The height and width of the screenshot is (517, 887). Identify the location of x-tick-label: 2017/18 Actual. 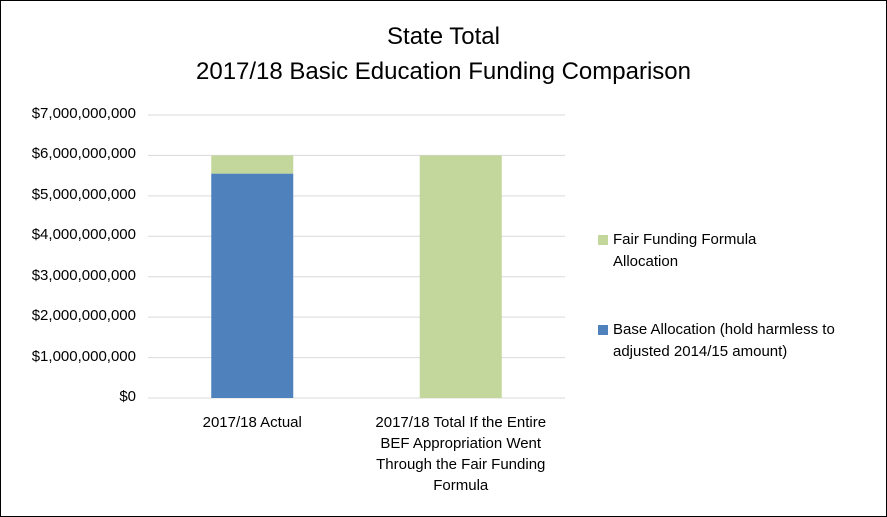
(252, 422).